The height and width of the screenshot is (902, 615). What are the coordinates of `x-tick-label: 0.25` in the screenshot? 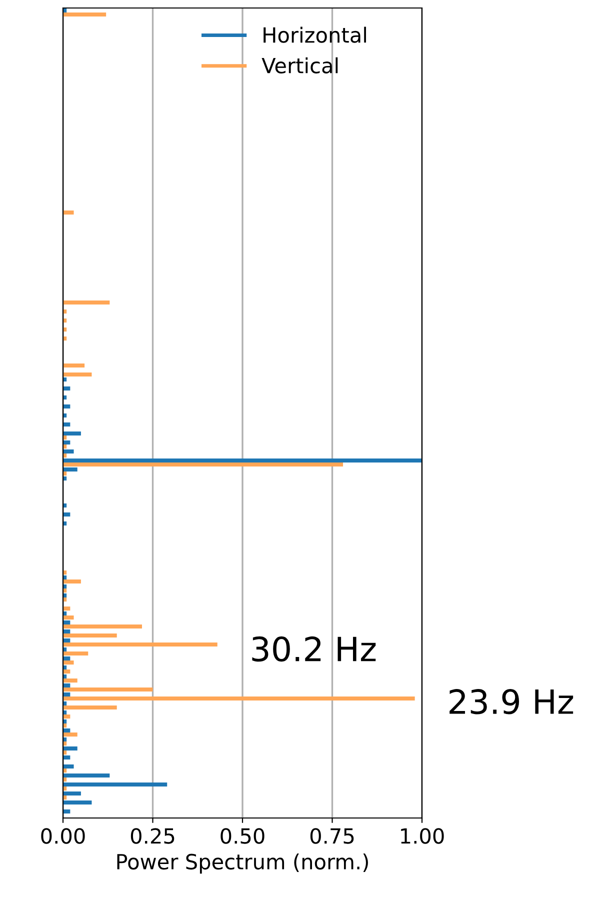 It's located at (152, 836).